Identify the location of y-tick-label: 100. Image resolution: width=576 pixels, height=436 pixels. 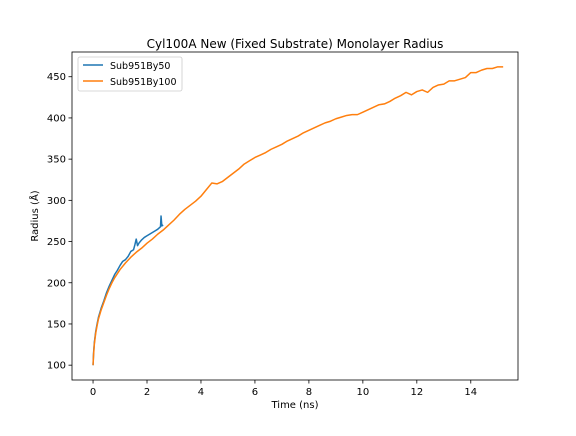
(56, 366).